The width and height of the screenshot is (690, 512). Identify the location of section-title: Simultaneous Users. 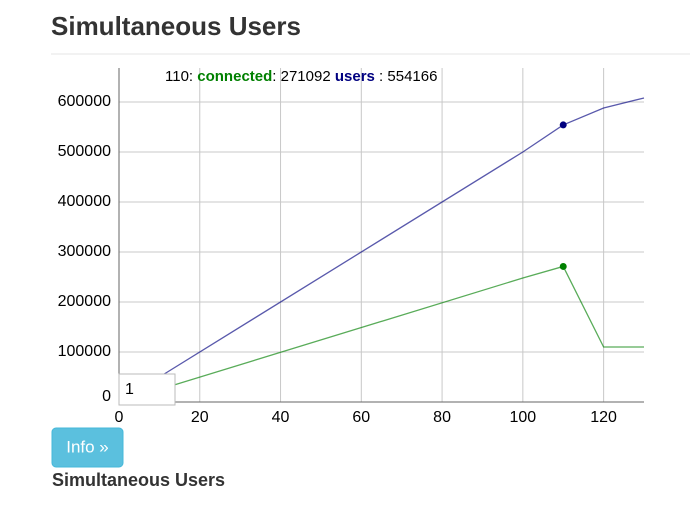
(138, 480).